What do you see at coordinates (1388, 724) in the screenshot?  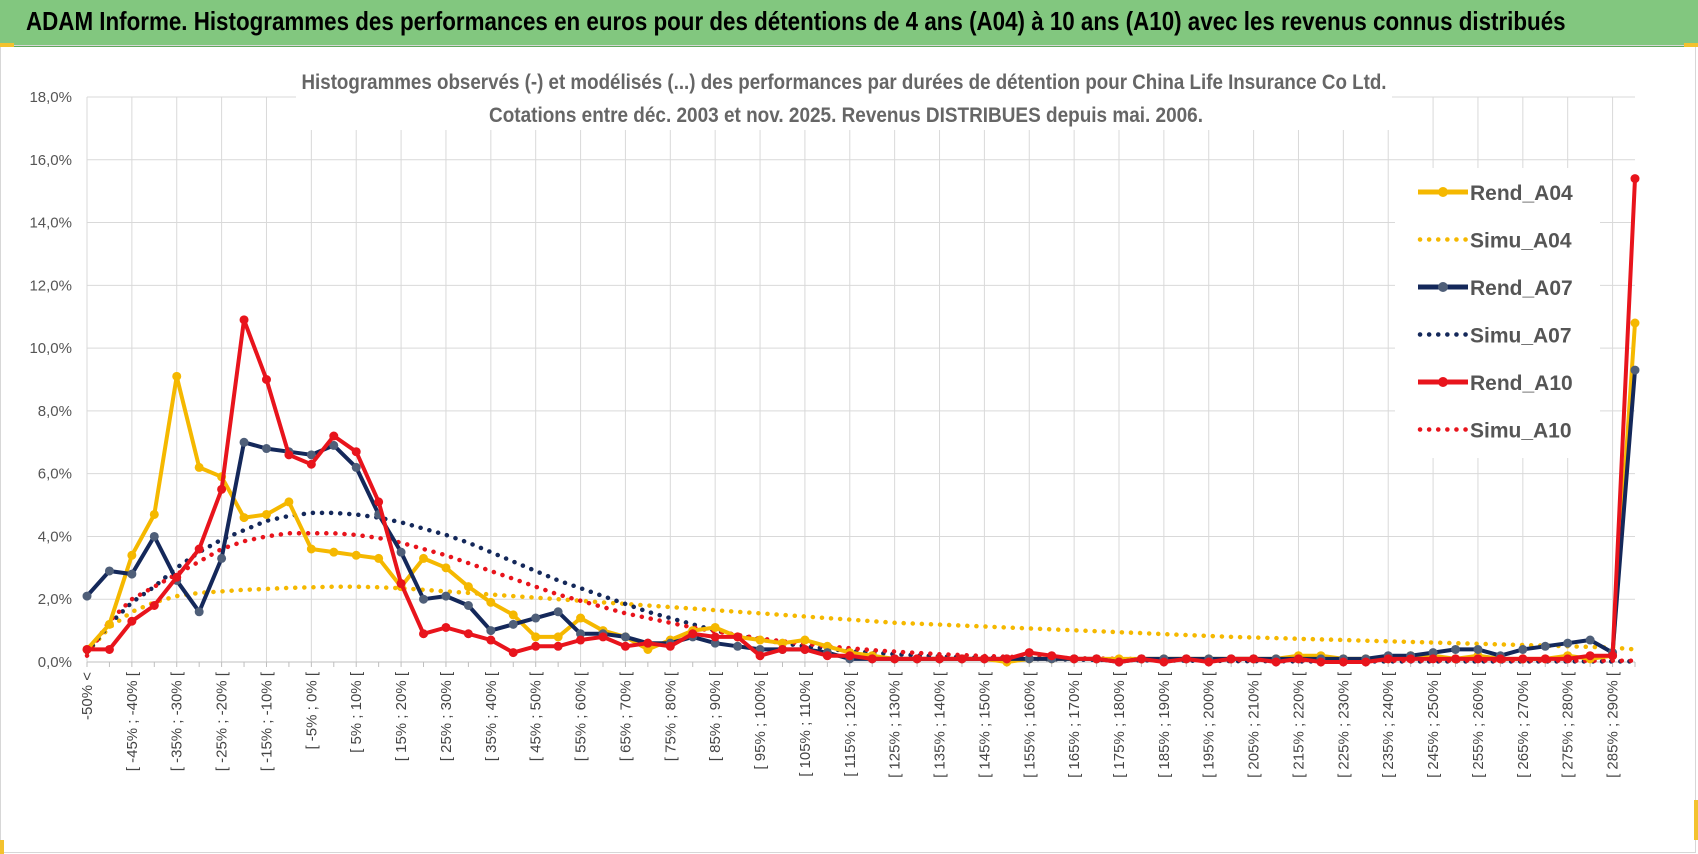 I see `x-category-label: [ 235% ; 240% [` at bounding box center [1388, 724].